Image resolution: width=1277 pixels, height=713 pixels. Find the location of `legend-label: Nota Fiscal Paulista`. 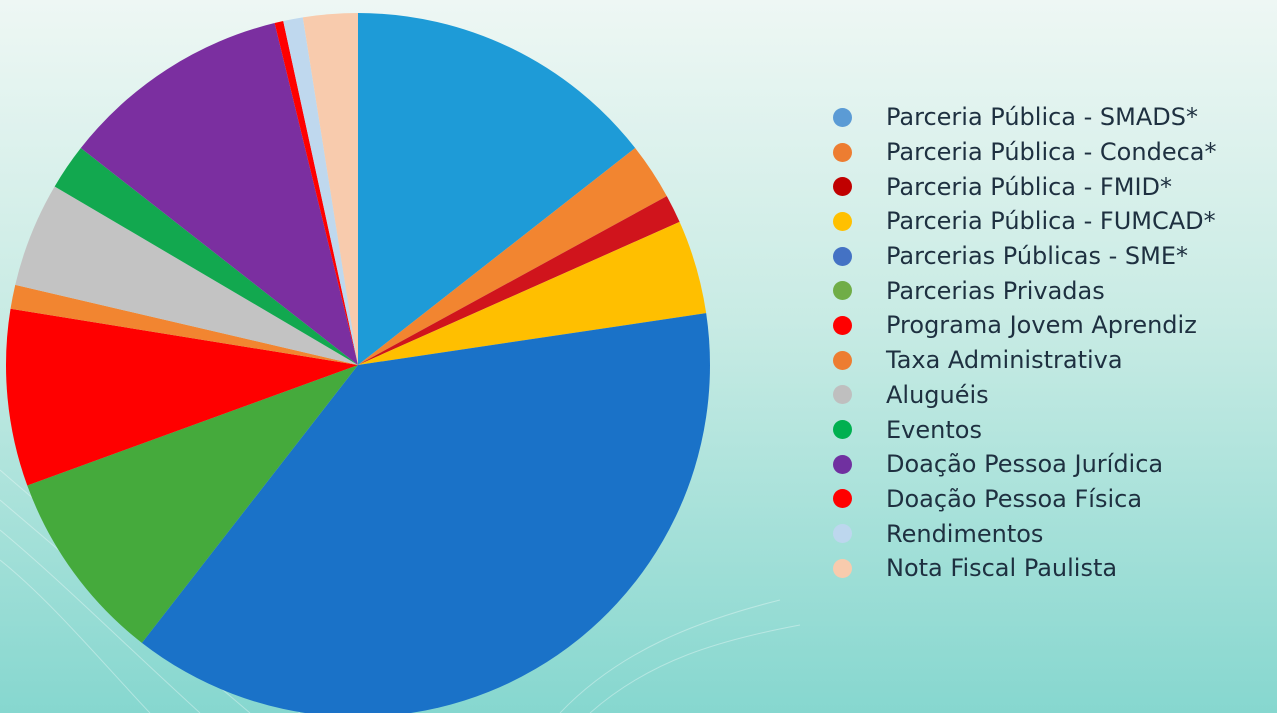

legend-label: Nota Fiscal Paulista is located at coordinates (1002, 568).